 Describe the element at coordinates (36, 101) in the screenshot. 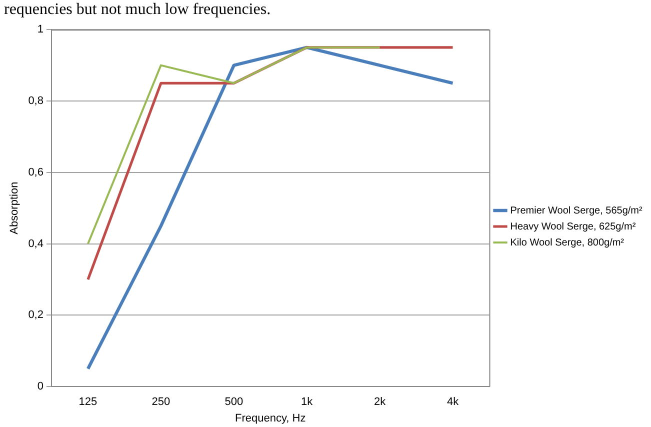

I see `y-tick-label: 0,8` at that location.